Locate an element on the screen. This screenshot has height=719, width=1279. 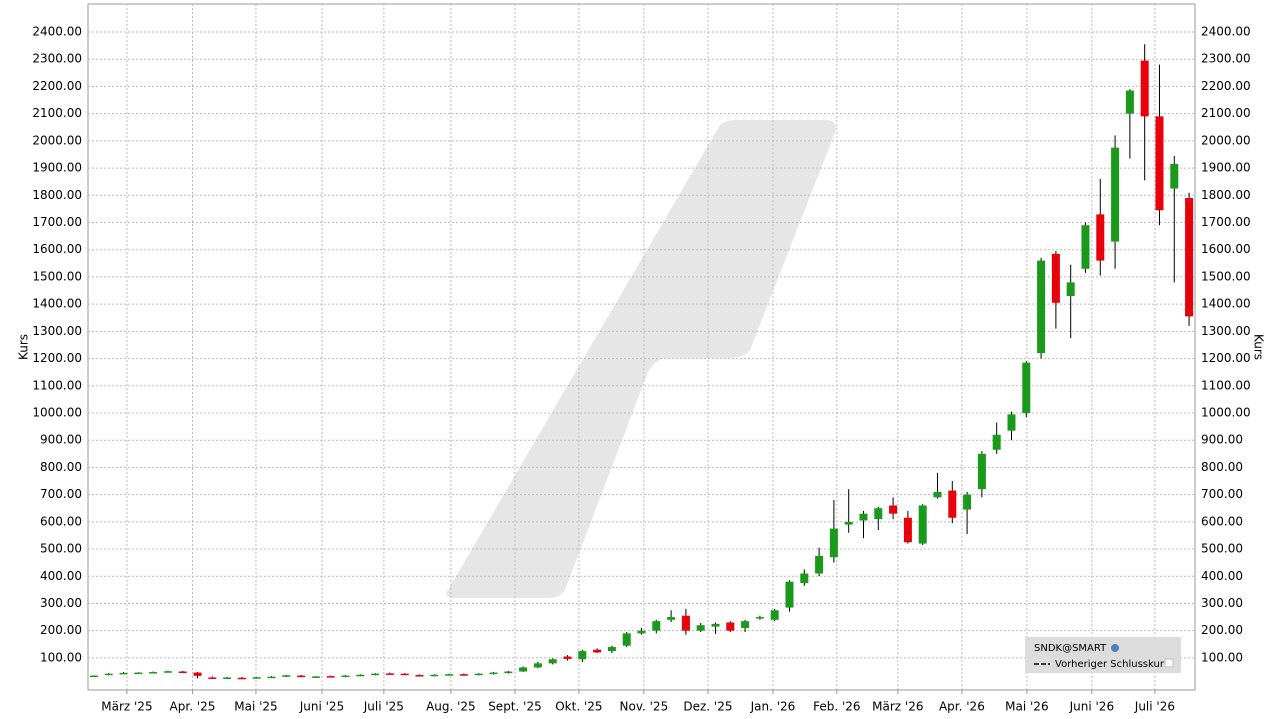
x-tick-label: Feb. '26 is located at coordinates (836, 707).